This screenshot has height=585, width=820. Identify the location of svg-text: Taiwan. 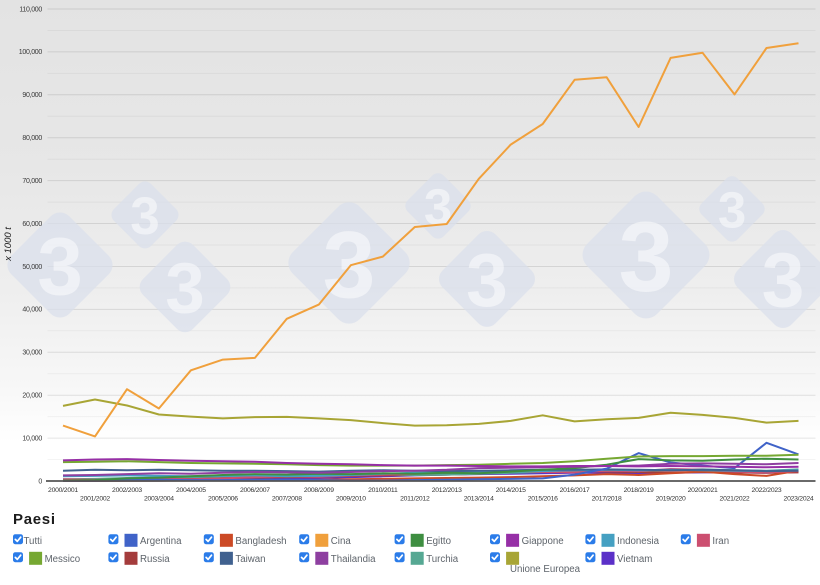
(250, 559).